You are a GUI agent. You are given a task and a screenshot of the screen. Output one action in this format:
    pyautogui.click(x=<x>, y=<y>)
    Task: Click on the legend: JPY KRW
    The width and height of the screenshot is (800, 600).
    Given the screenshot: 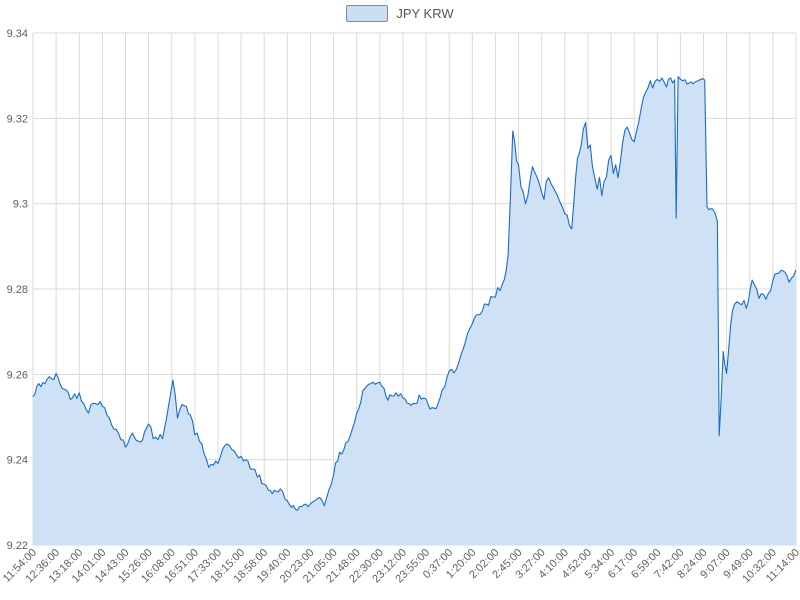 What is the action you would take?
    pyautogui.click(x=400, y=13)
    